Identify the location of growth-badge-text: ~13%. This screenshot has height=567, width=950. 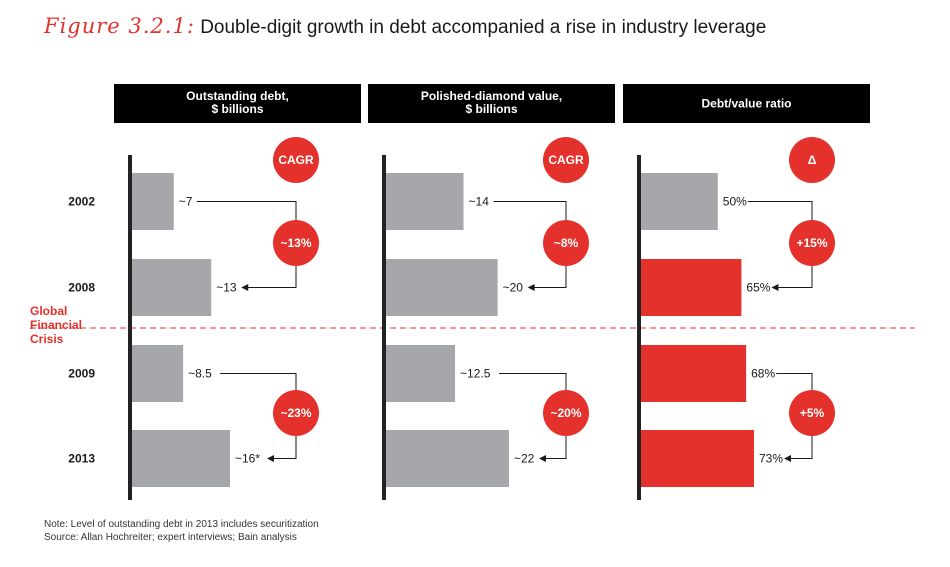
(295, 243).